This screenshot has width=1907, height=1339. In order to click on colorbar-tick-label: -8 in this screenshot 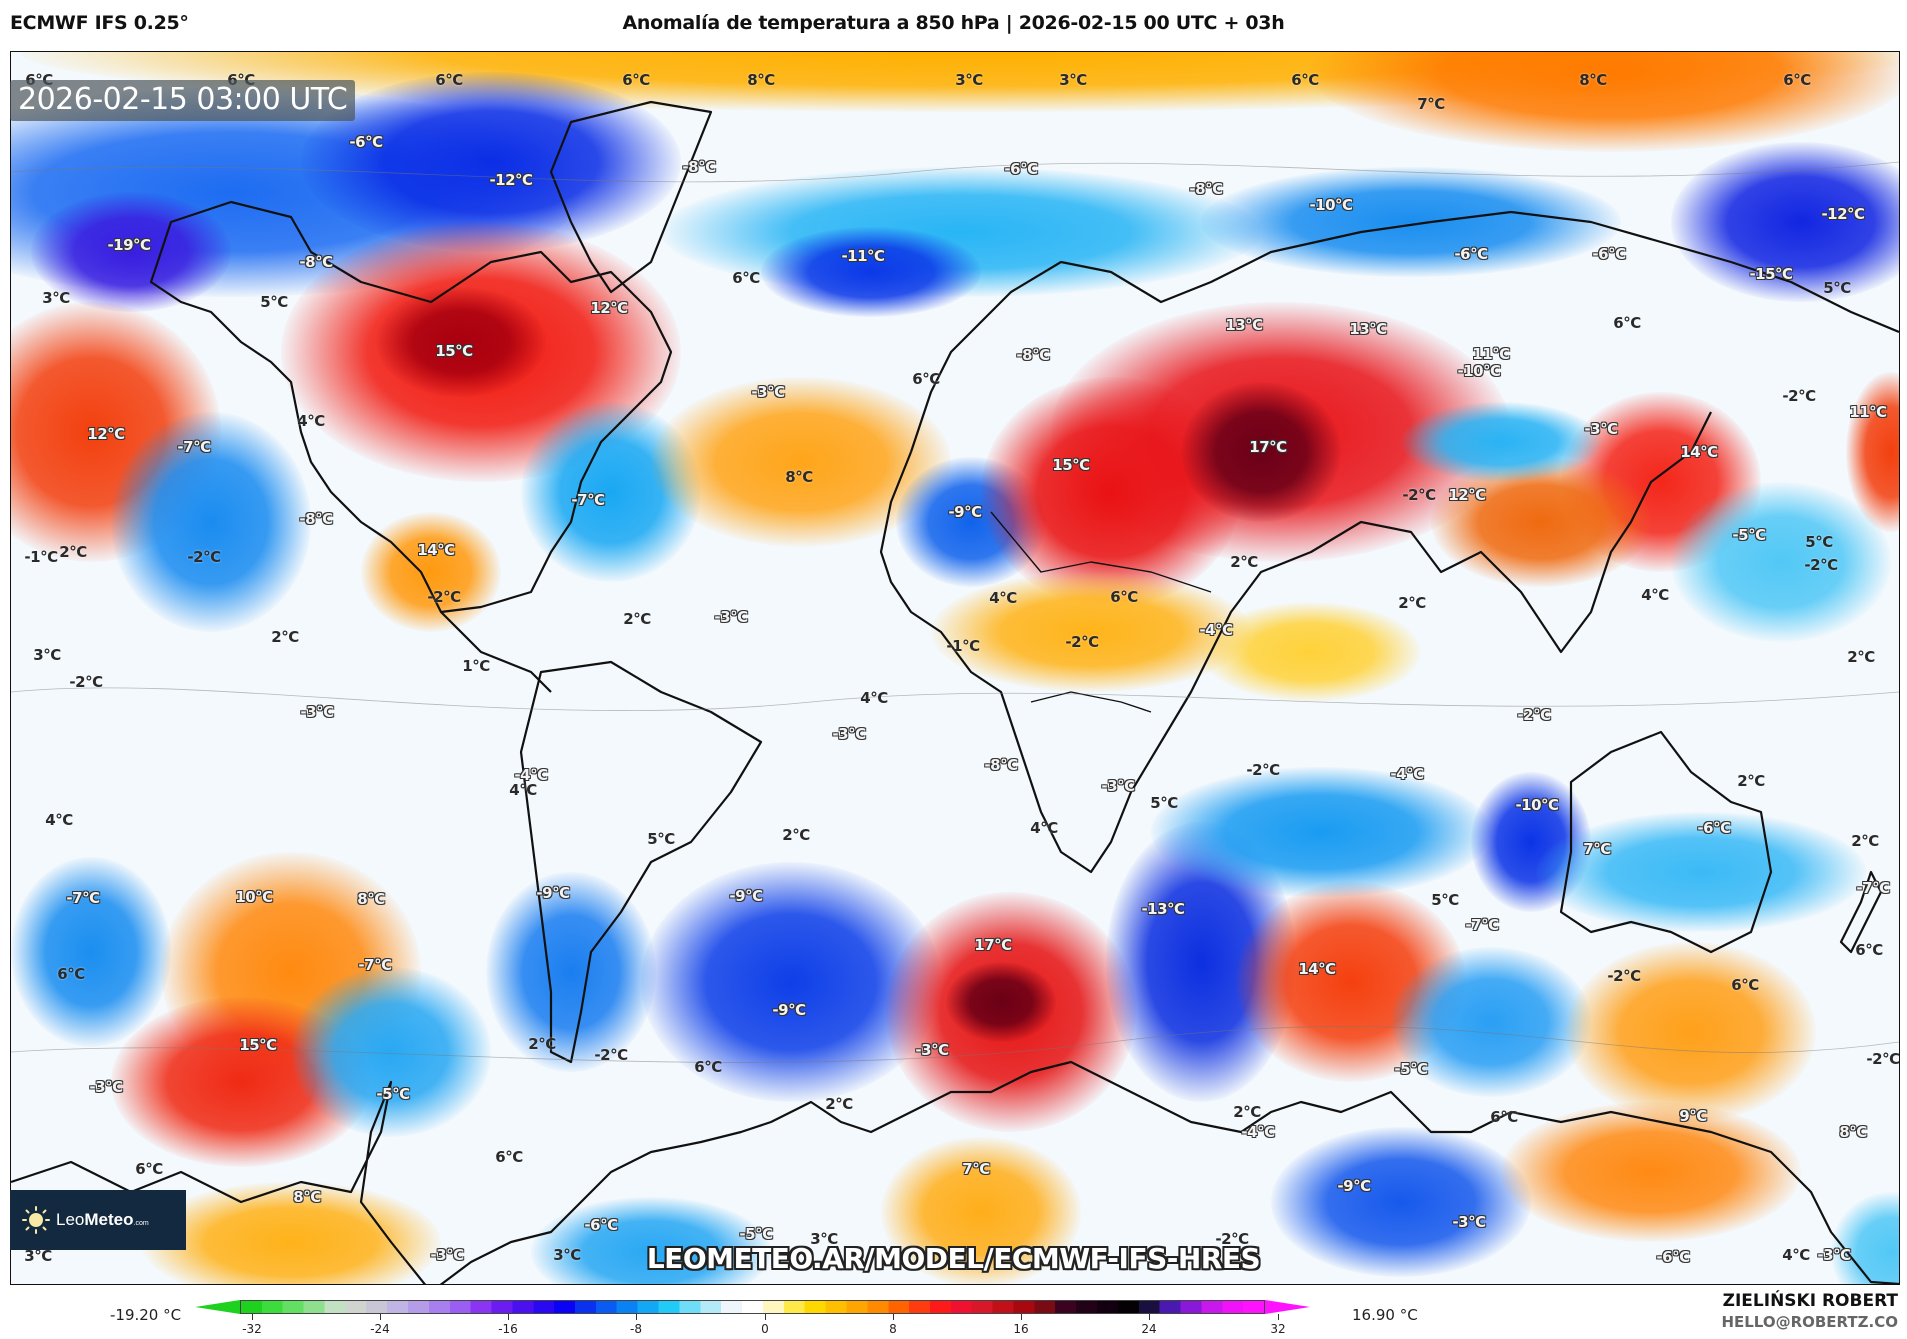, I will do `click(636, 1329)`.